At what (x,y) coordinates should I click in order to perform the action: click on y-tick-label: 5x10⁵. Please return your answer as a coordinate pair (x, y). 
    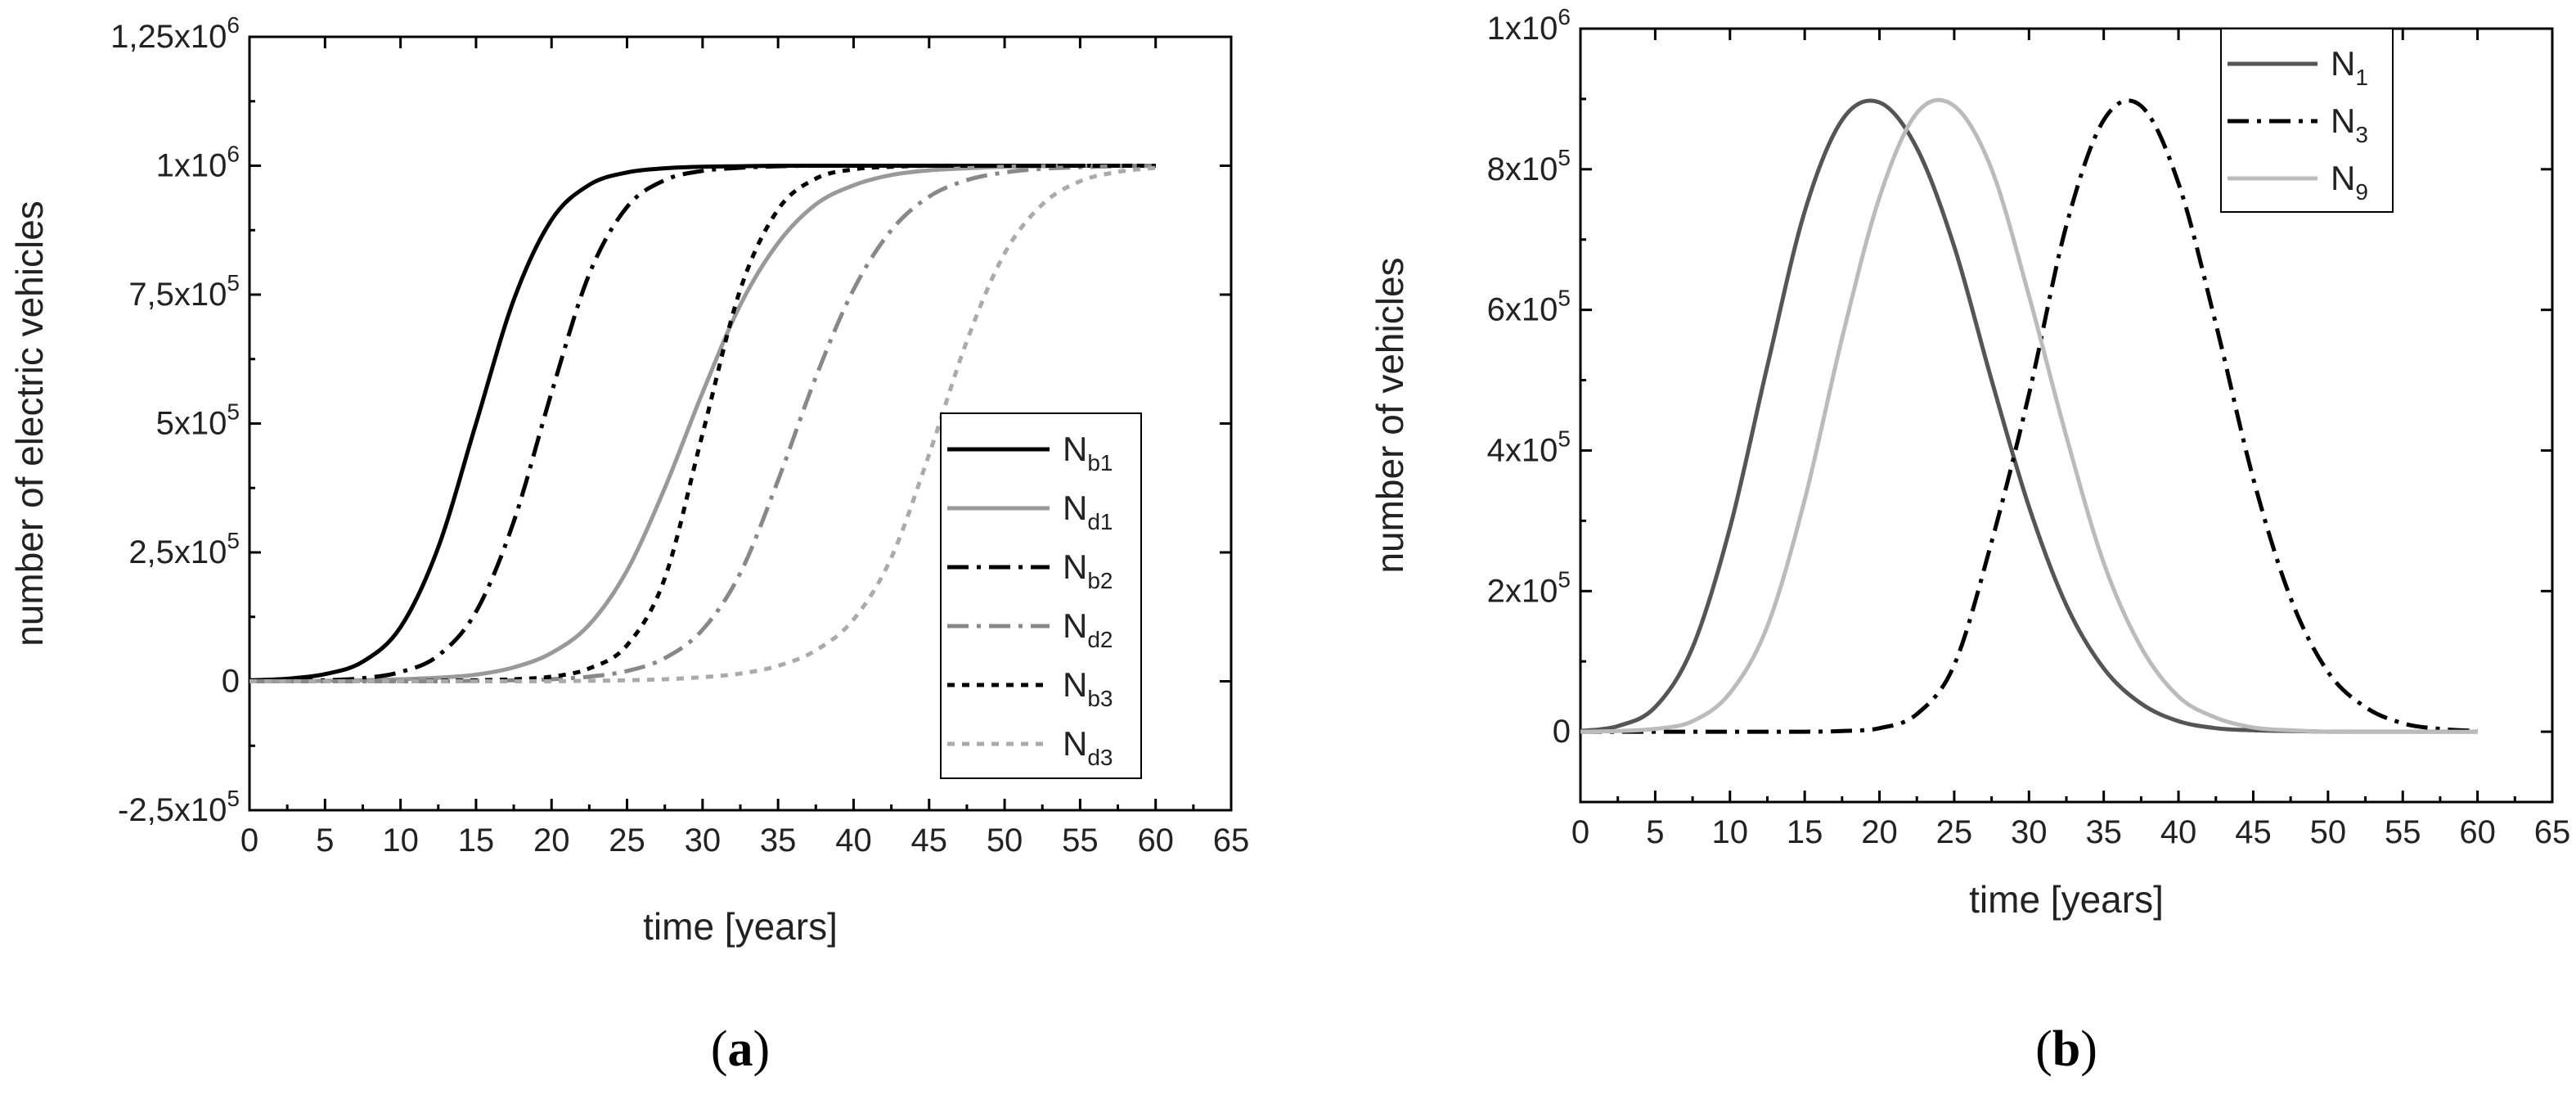
    Looking at the image, I should click on (198, 421).